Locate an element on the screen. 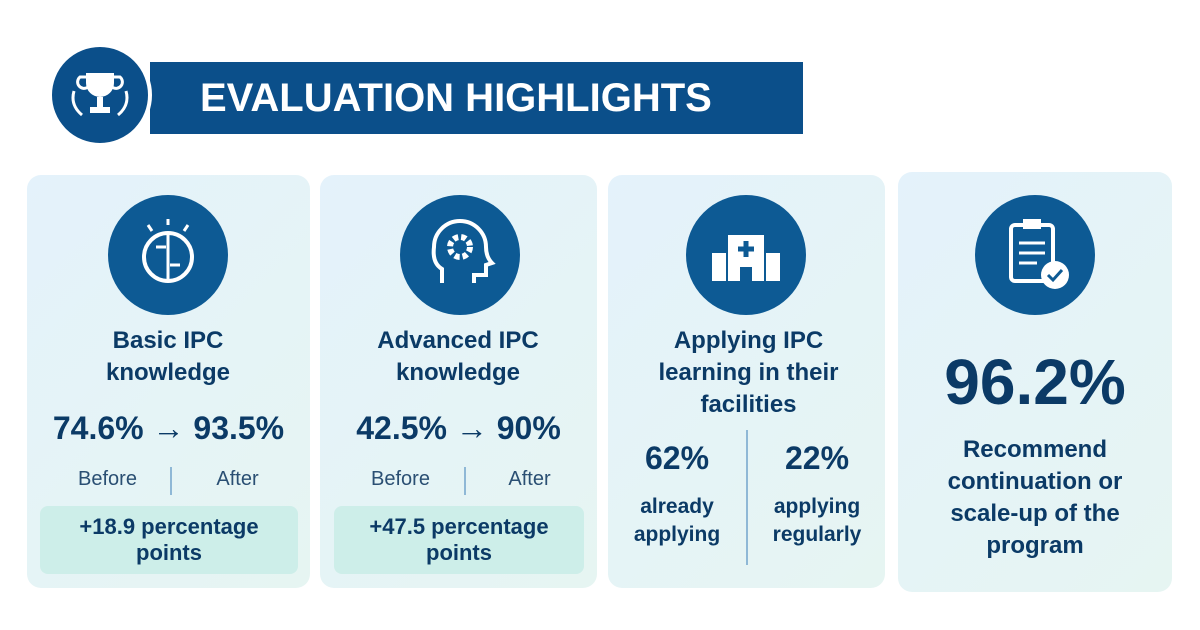 The height and width of the screenshot is (630, 1200). stat: 22% is located at coordinates (817, 458).